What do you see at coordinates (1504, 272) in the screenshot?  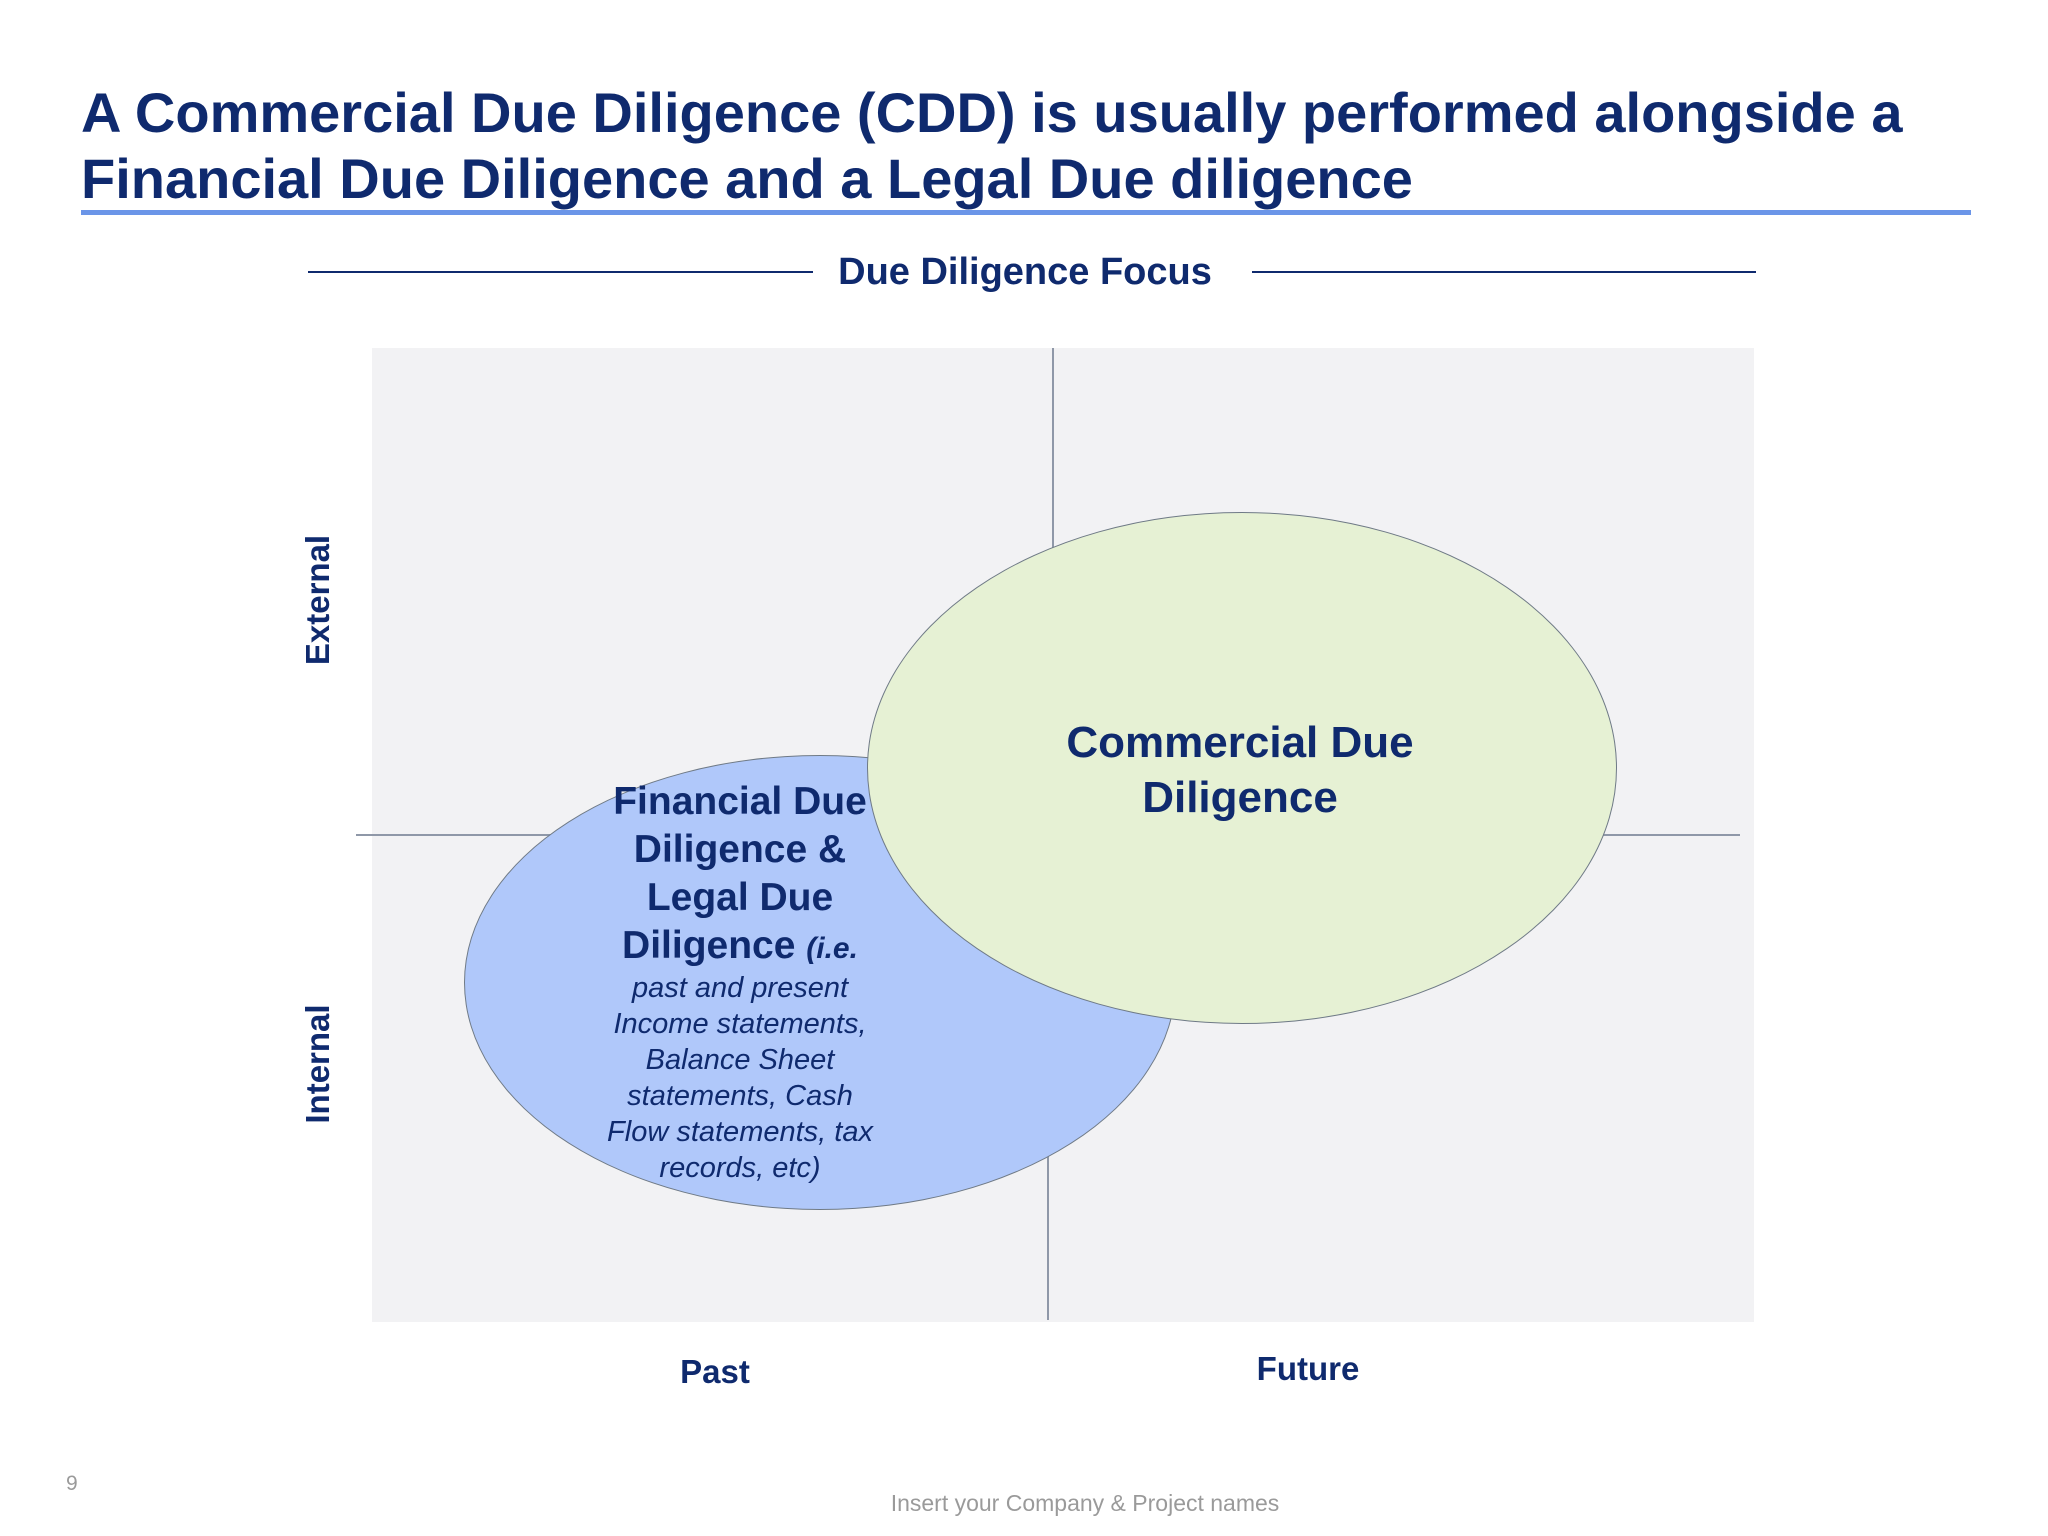 I see `section-rule-right` at bounding box center [1504, 272].